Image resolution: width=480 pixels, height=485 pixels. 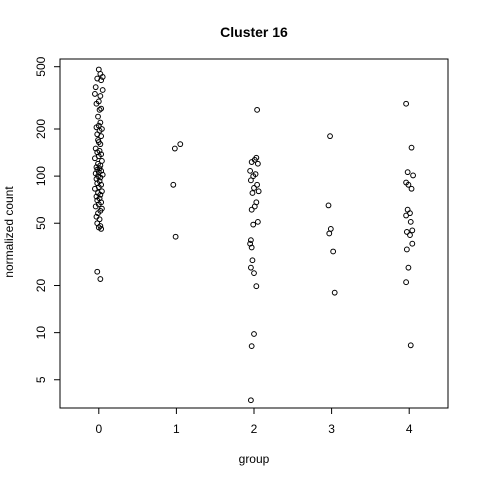 What do you see at coordinates (41, 66) in the screenshot?
I see `y-tick-label: 500` at bounding box center [41, 66].